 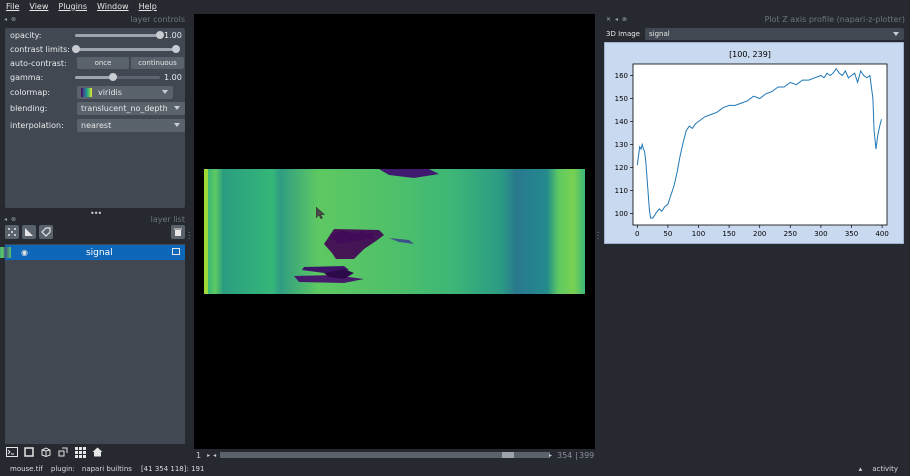 What do you see at coordinates (110, 92) in the screenshot?
I see `colormap-value: viridis` at bounding box center [110, 92].